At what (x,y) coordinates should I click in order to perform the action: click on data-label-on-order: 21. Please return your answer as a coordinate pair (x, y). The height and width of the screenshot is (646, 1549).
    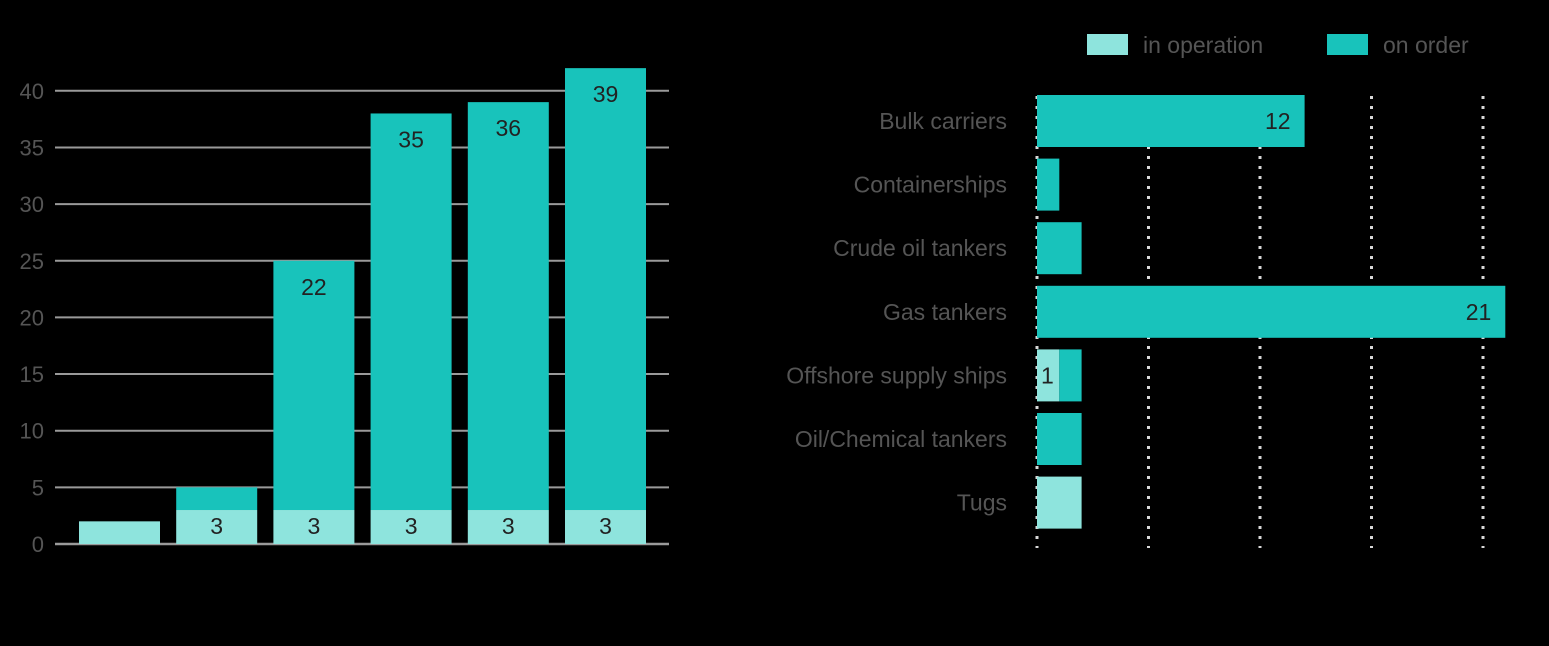
    Looking at the image, I should click on (1479, 312).